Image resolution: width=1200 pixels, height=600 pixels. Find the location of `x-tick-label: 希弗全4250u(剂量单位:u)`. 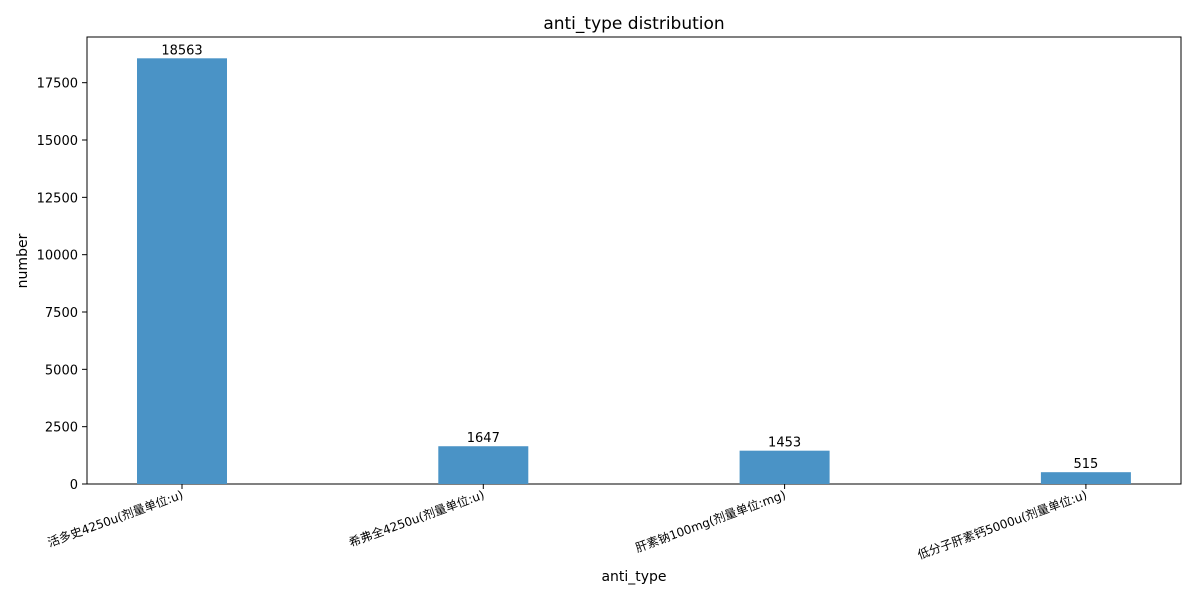

x-tick-label: 希弗全4250u(剂量单位:u) is located at coordinates (417, 518).